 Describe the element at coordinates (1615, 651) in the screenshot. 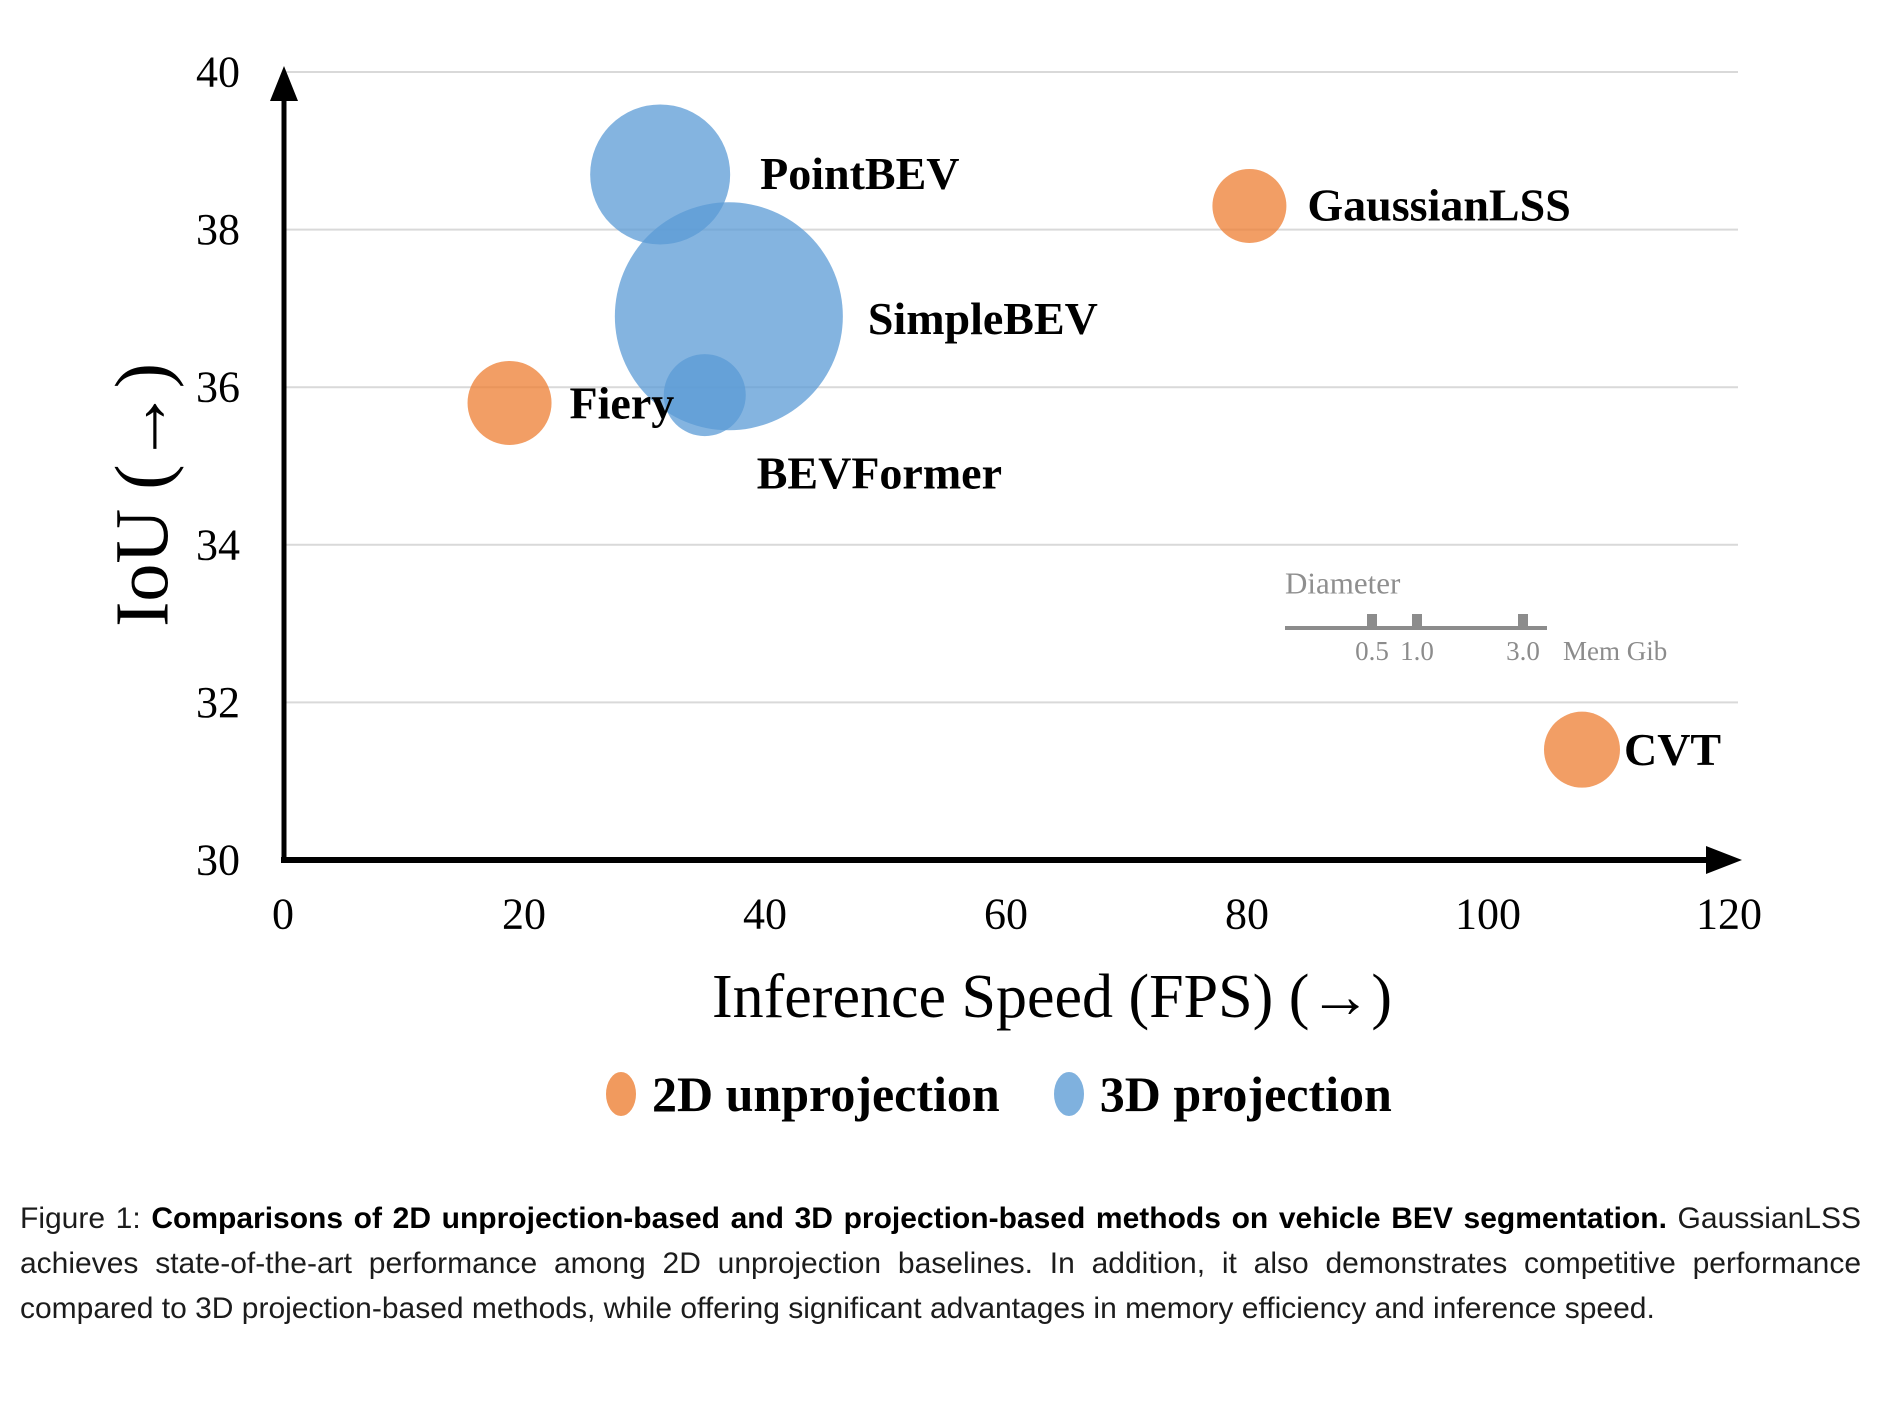

I see `size-legend-unit-label: Mem Gib` at that location.